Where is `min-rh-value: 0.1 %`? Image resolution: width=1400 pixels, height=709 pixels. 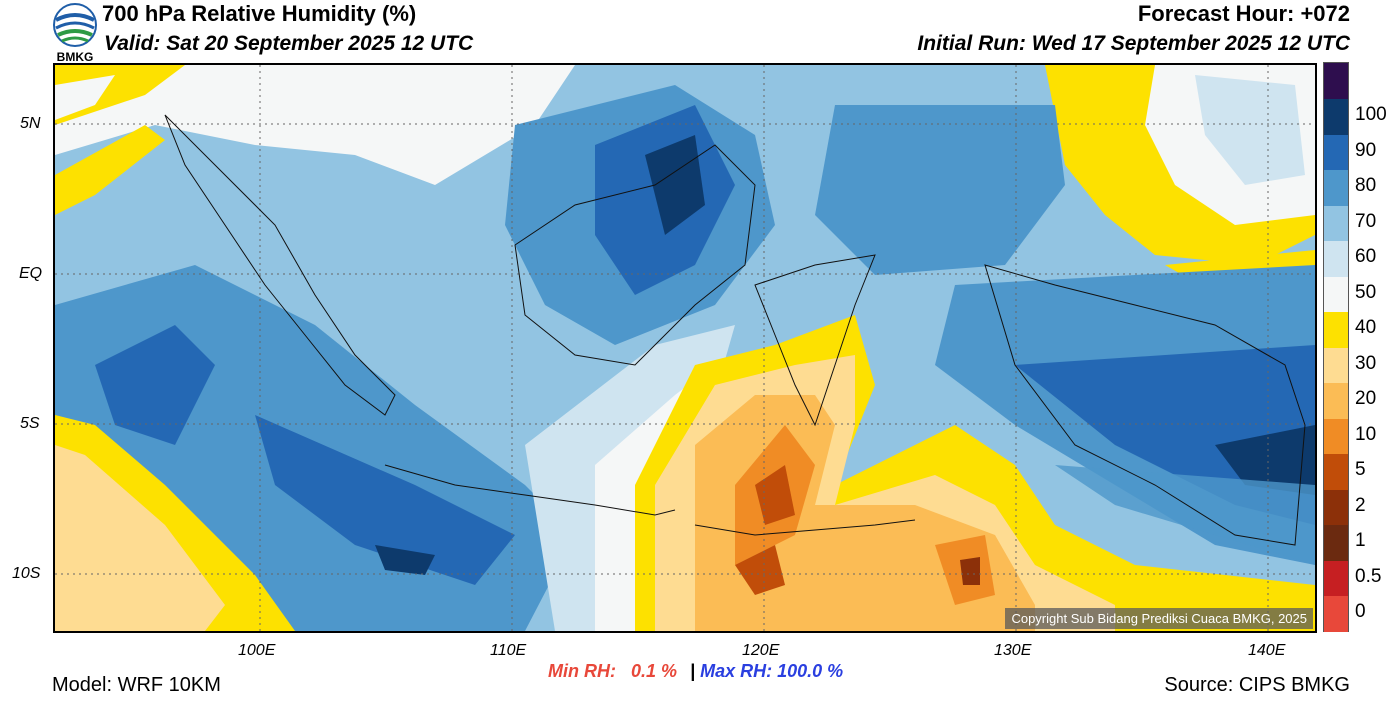
min-rh-value: 0.1 % is located at coordinates (654, 671).